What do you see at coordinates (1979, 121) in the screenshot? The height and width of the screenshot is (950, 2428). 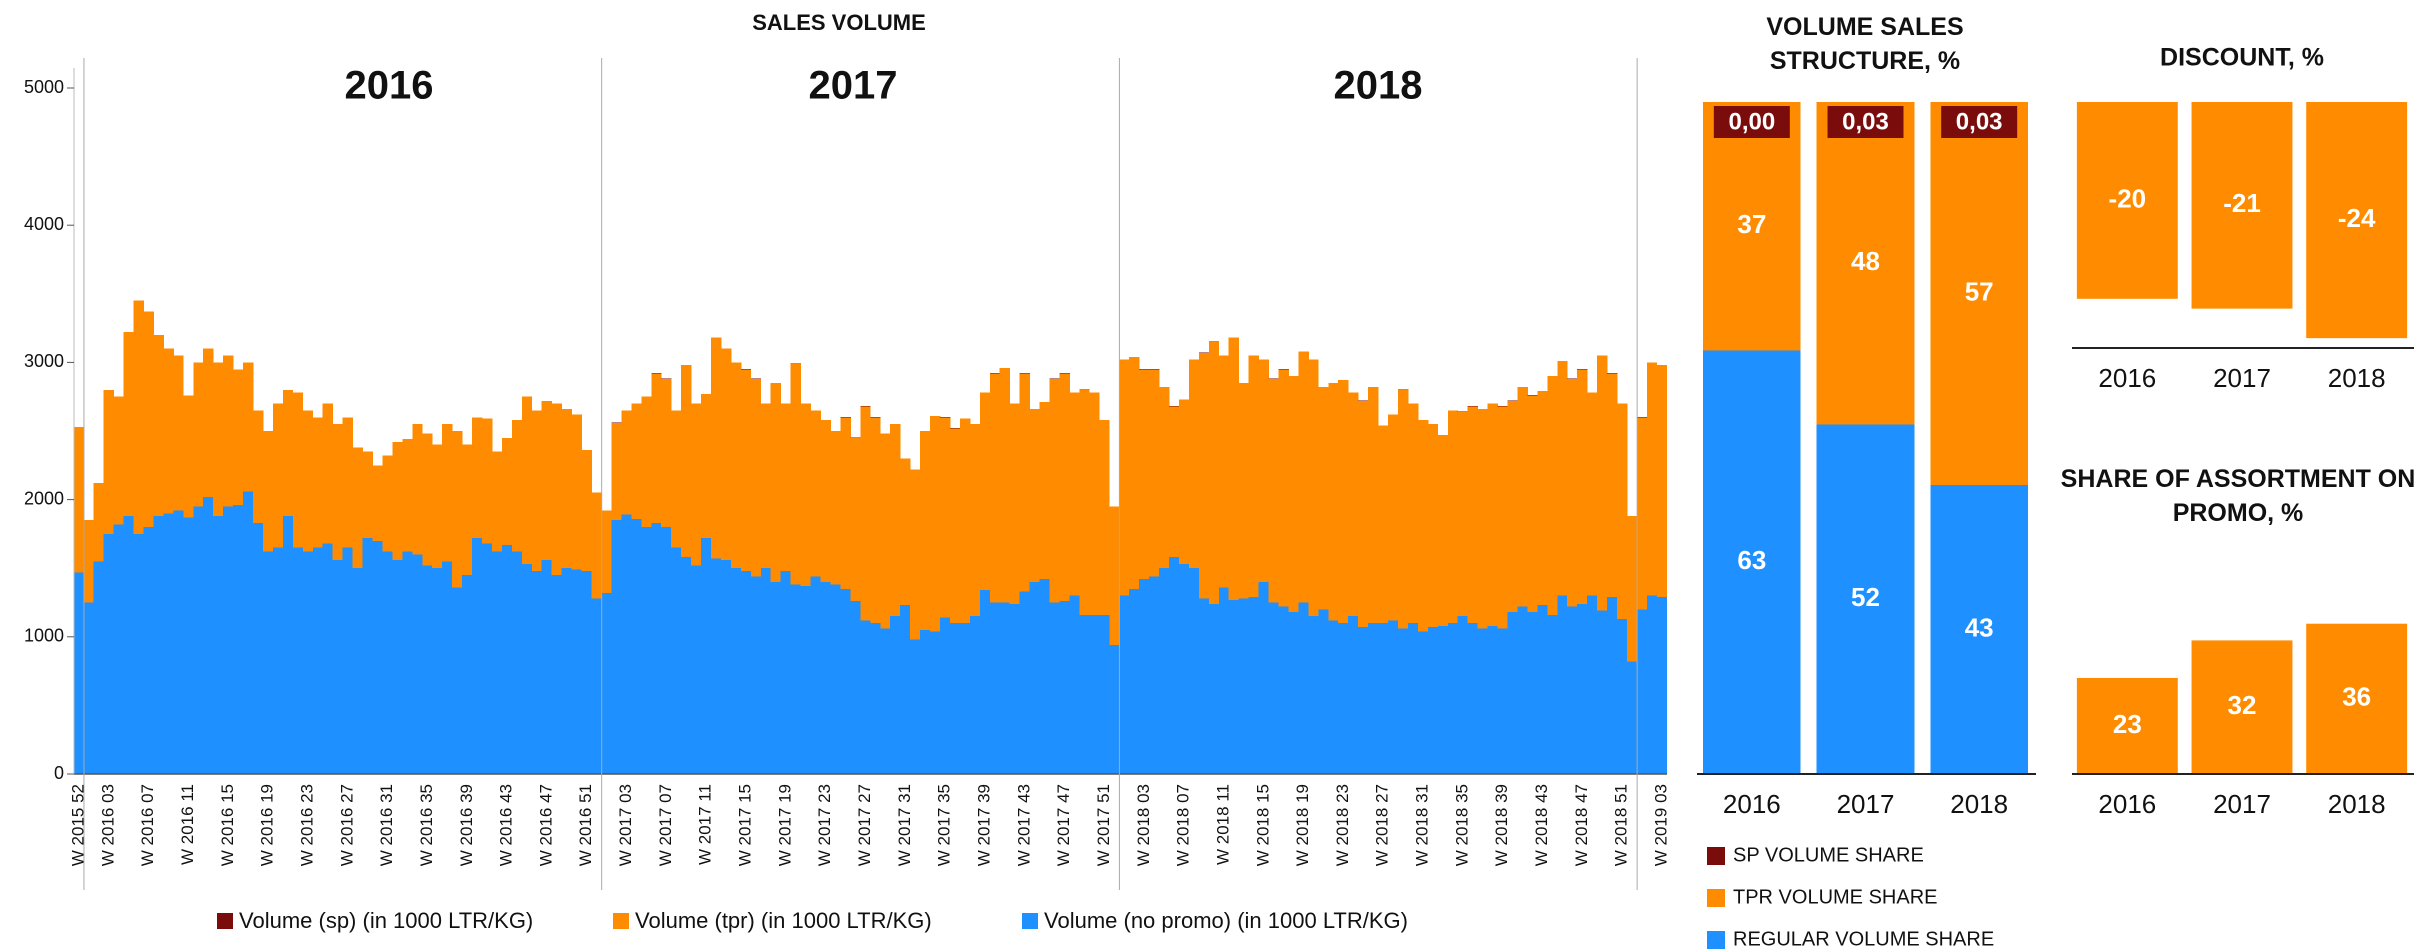 I see `data-label: 0,03` at bounding box center [1979, 121].